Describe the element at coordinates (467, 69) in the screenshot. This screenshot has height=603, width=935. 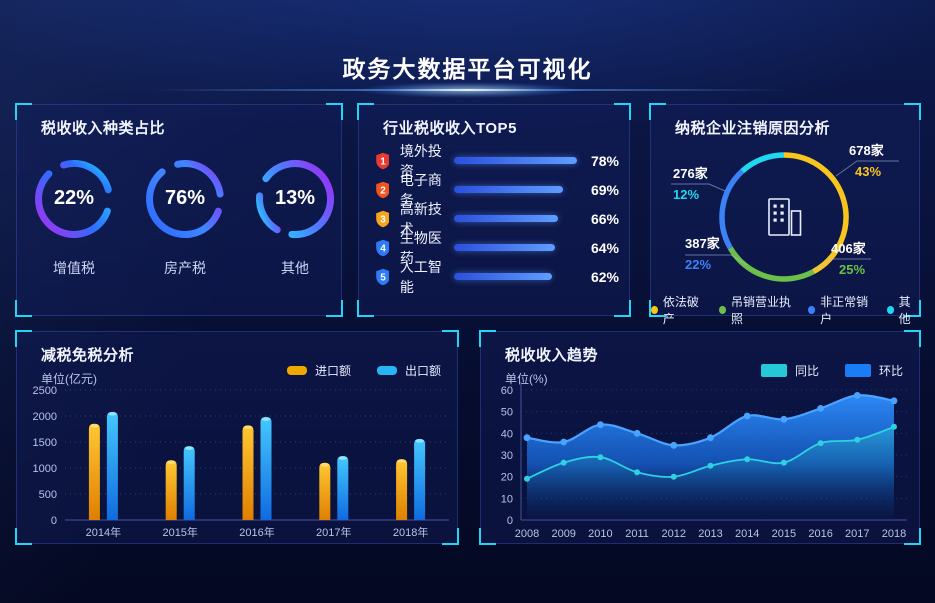
I see `page-title: 政务大数据平台可视化` at that location.